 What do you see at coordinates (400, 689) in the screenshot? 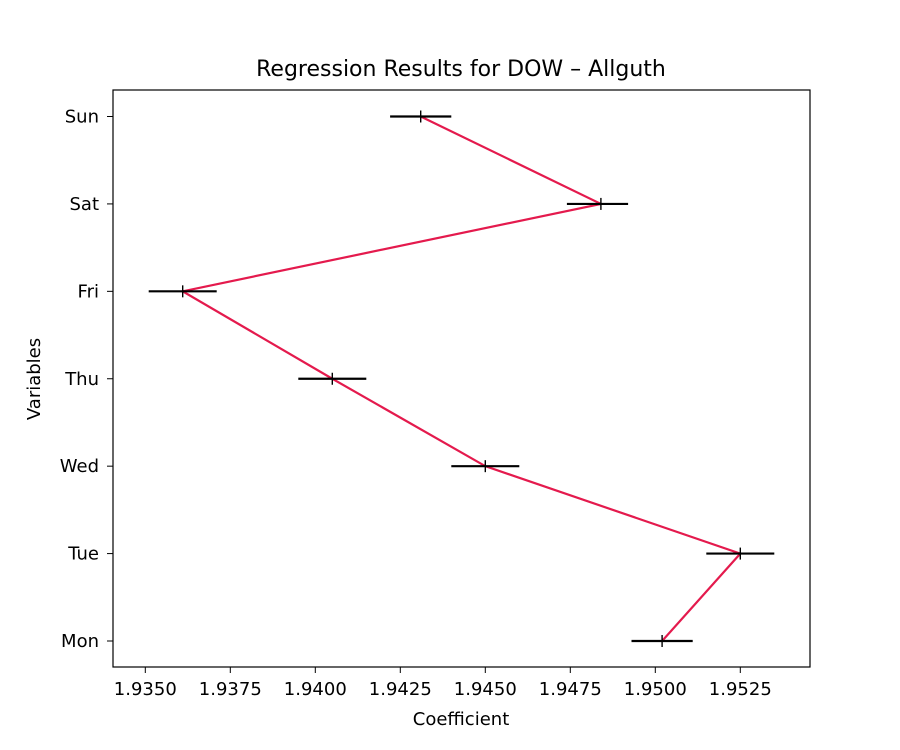
I see `x-tick-label: 1.9425` at bounding box center [400, 689].